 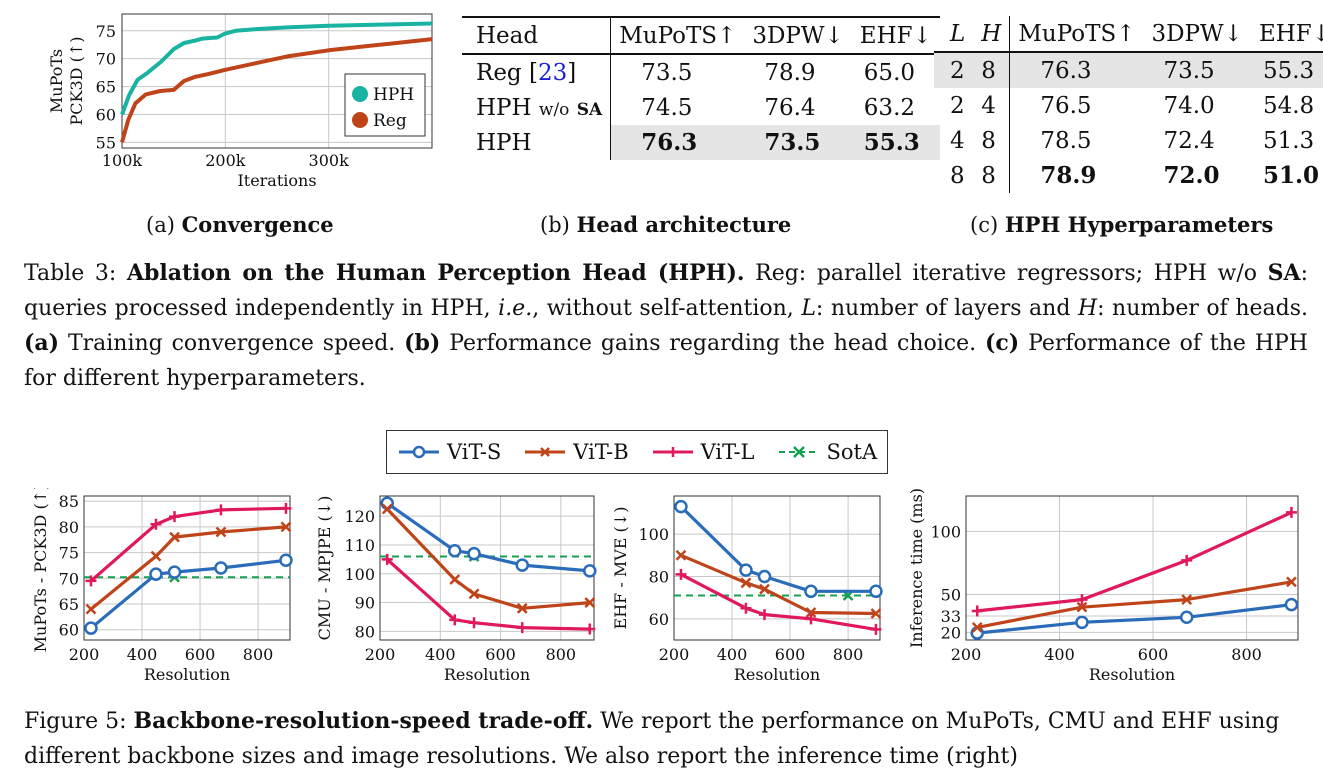 I want to click on y-tick-label: 70, so click(x=106, y=59).